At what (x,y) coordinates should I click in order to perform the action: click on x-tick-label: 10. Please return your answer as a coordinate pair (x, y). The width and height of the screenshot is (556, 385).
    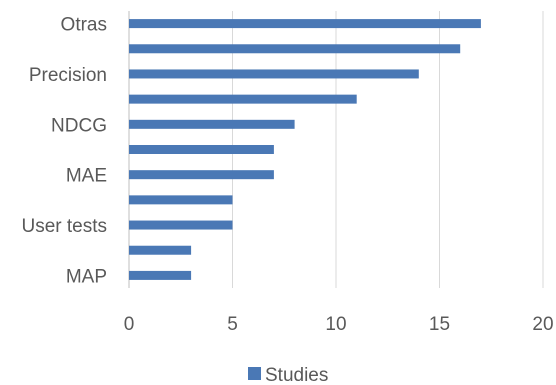
    Looking at the image, I should click on (335, 324).